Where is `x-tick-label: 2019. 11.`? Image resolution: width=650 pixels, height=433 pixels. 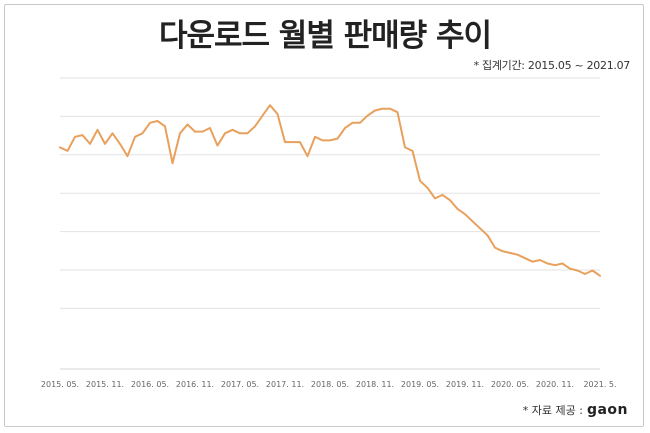
x-tick-label: 2019. 11. is located at coordinates (465, 384).